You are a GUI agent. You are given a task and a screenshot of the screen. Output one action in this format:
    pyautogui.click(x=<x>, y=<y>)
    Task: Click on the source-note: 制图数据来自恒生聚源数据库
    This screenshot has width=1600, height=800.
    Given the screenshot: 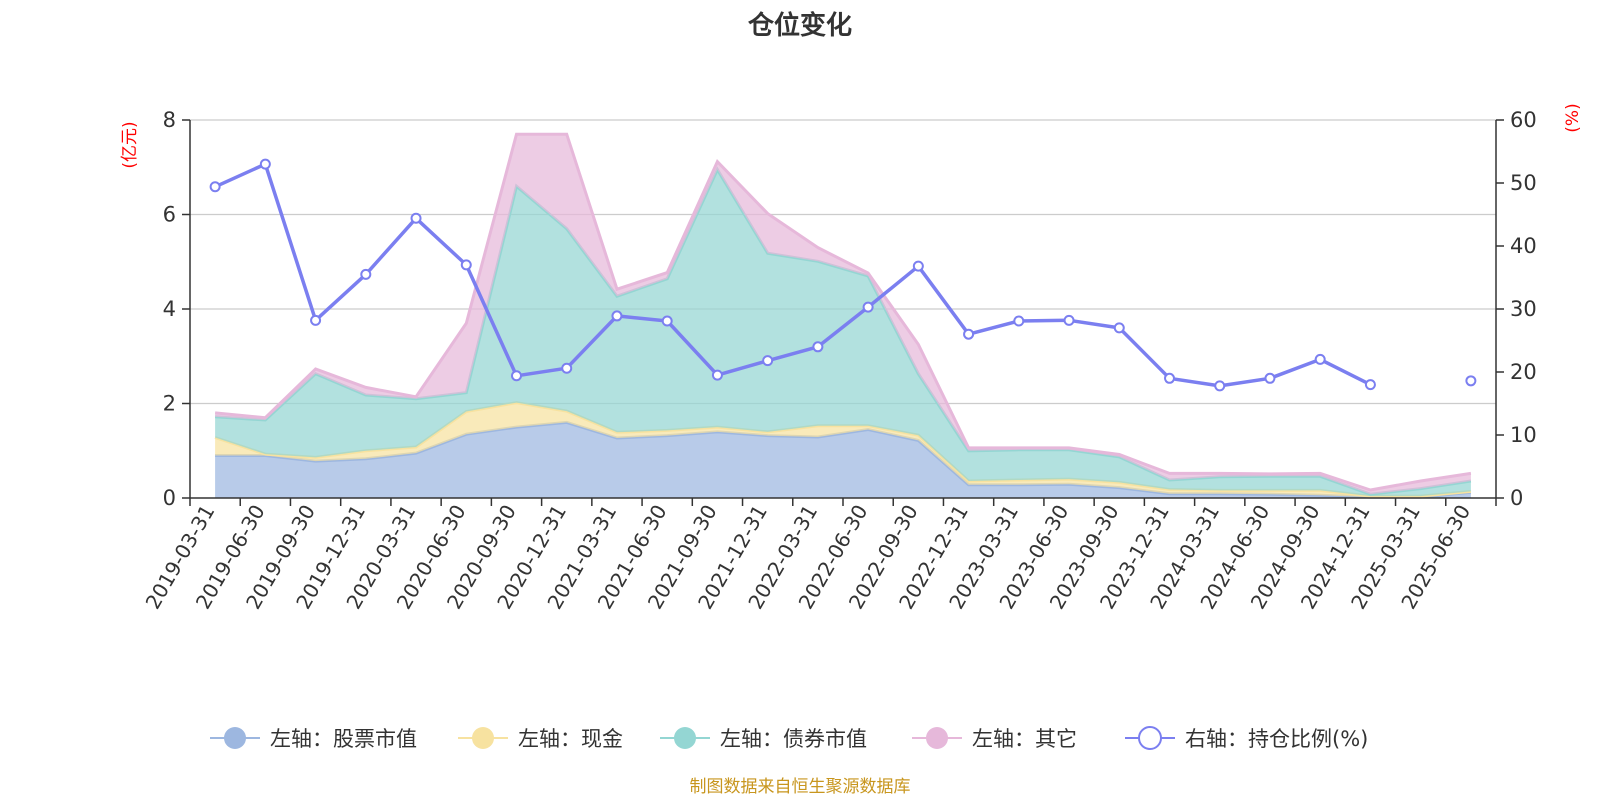 What is the action you would take?
    pyautogui.click(x=800, y=787)
    